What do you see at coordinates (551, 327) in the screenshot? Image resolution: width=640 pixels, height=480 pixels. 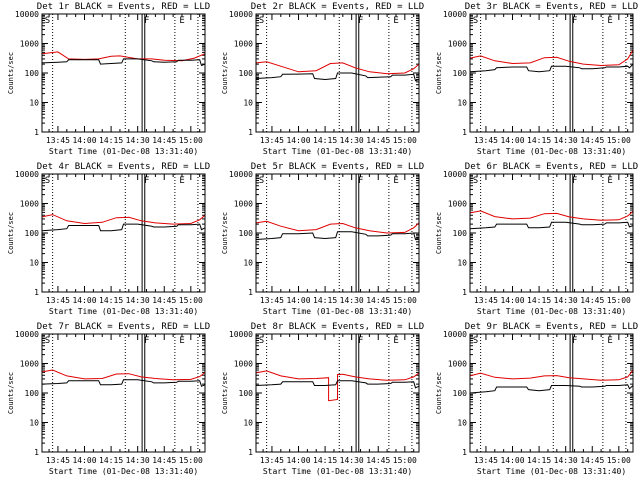 I see `panel-title: Det 9r BLACK = Events, RED = LLD` at bounding box center [551, 327].